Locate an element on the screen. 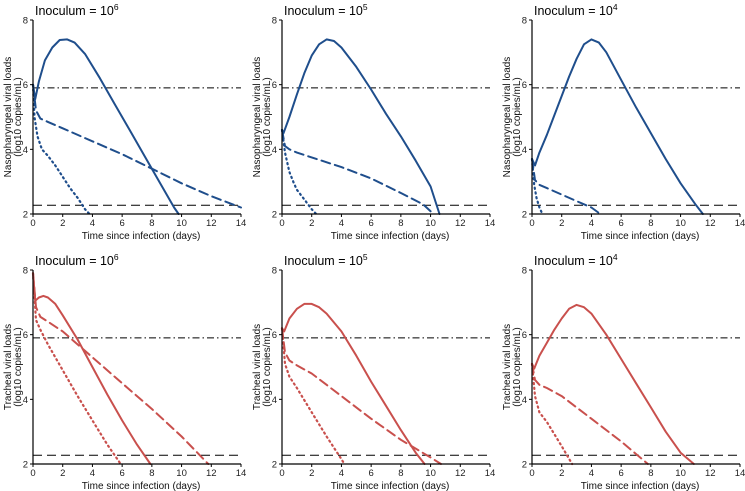  panel-title-exponent: 4 is located at coordinates (615, 257).